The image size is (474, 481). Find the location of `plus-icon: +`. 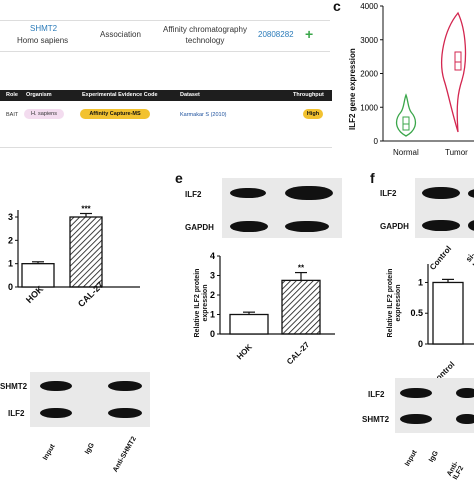

plus-icon: + is located at coordinates (309, 34).